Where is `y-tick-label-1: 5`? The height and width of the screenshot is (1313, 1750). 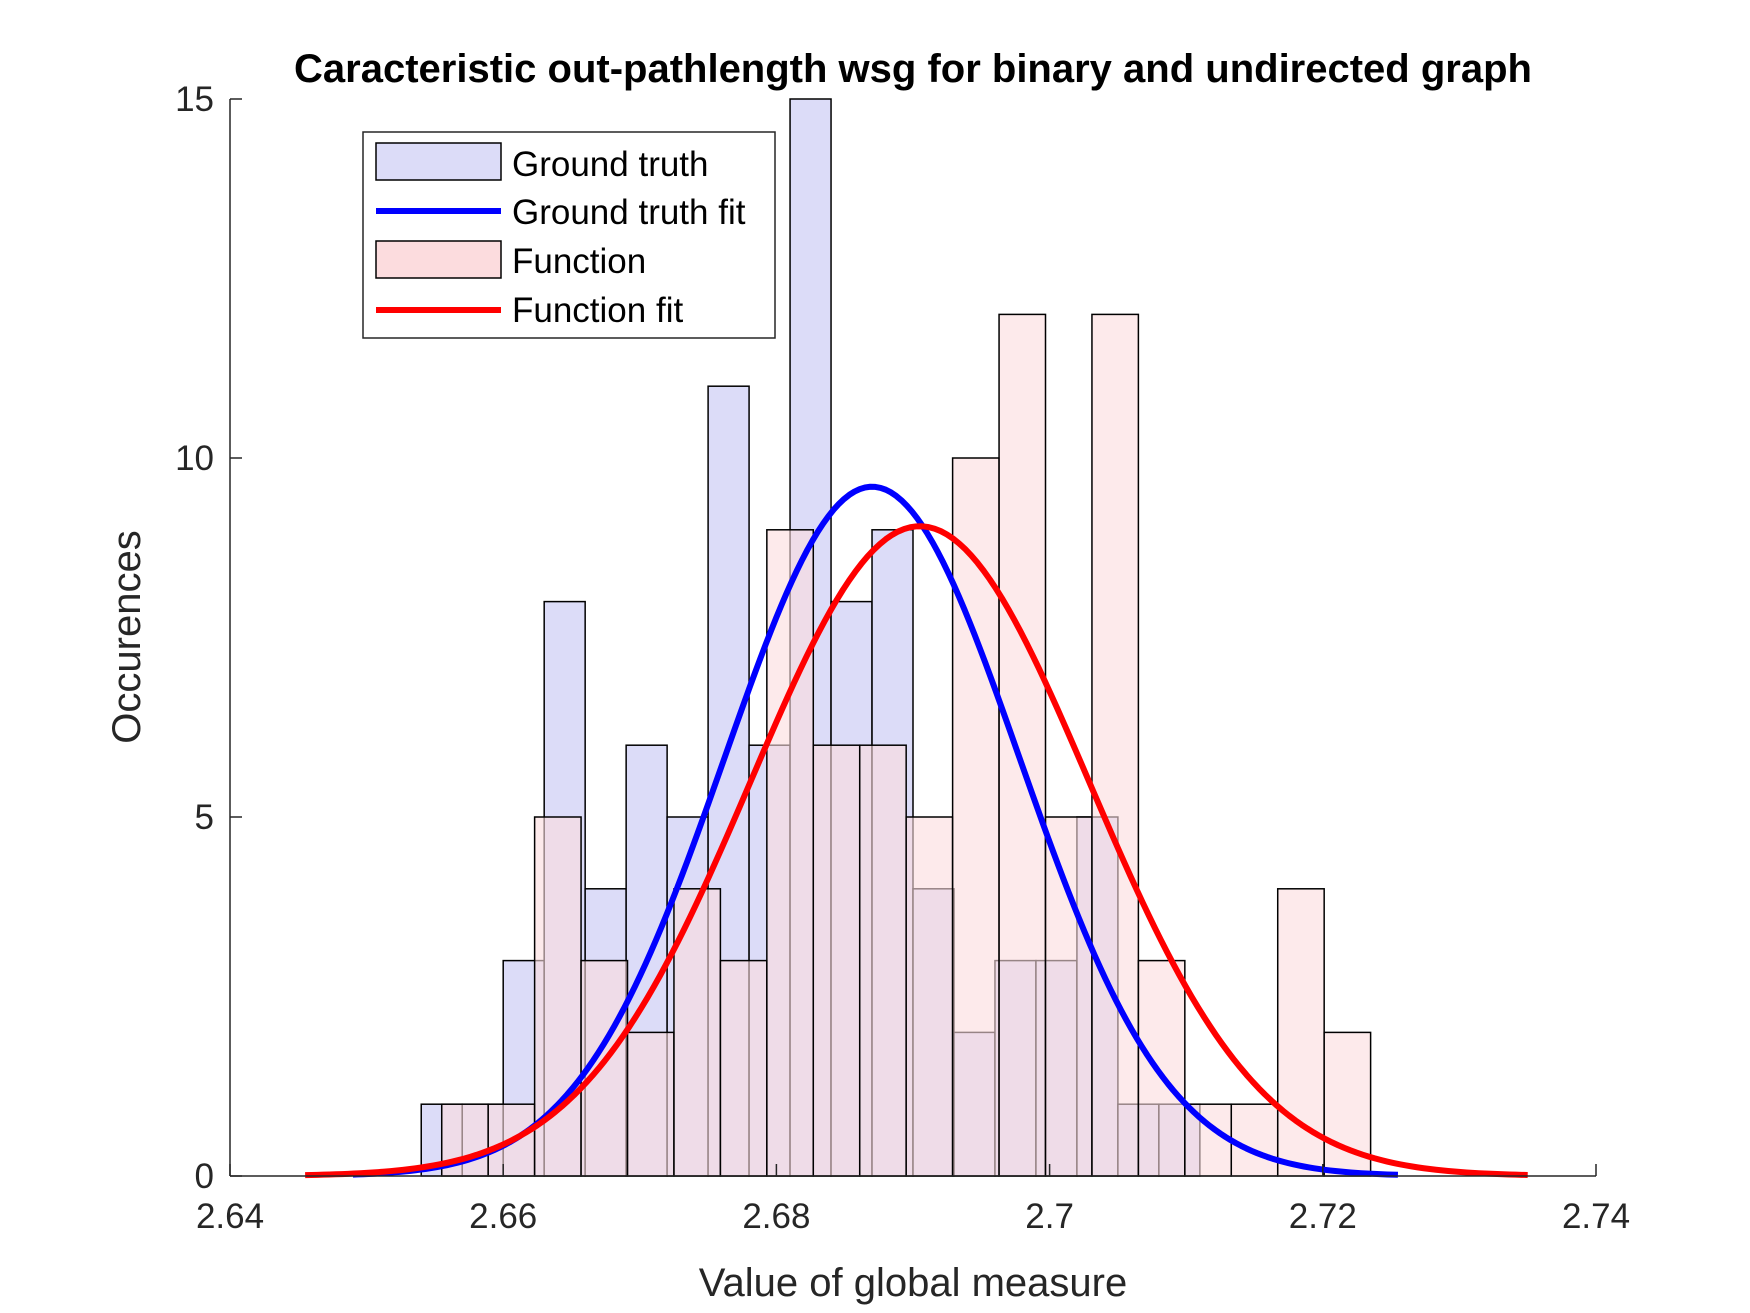
y-tick-label-1: 5 is located at coordinates (204, 817).